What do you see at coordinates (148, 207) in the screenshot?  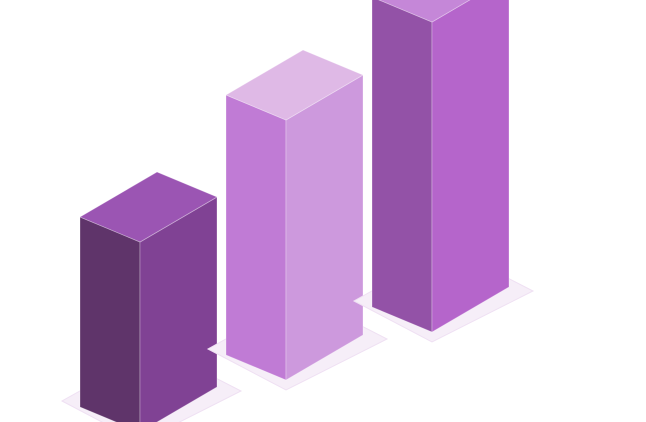 I see `bar-1-top-face` at bounding box center [148, 207].